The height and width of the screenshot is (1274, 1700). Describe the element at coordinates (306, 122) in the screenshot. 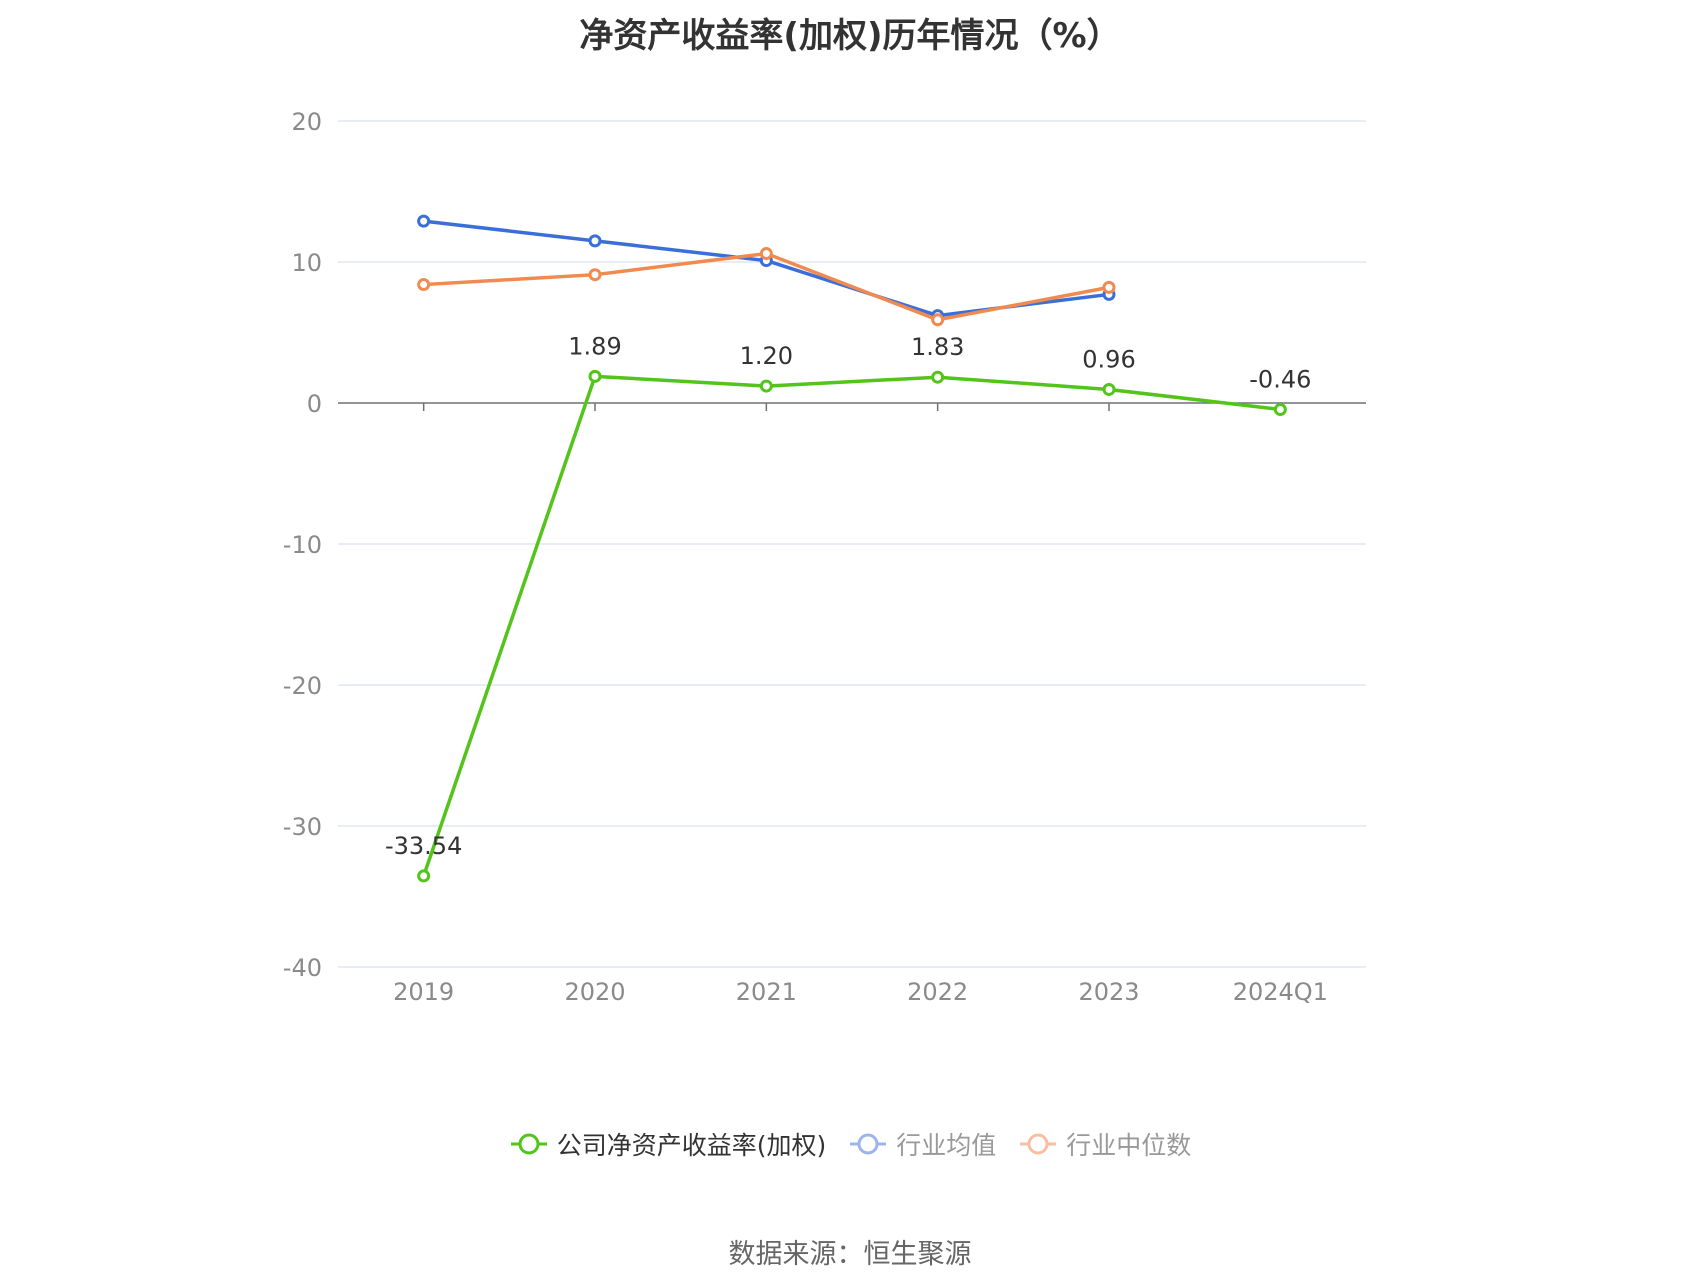

I see `y-tick-label: 20` at that location.